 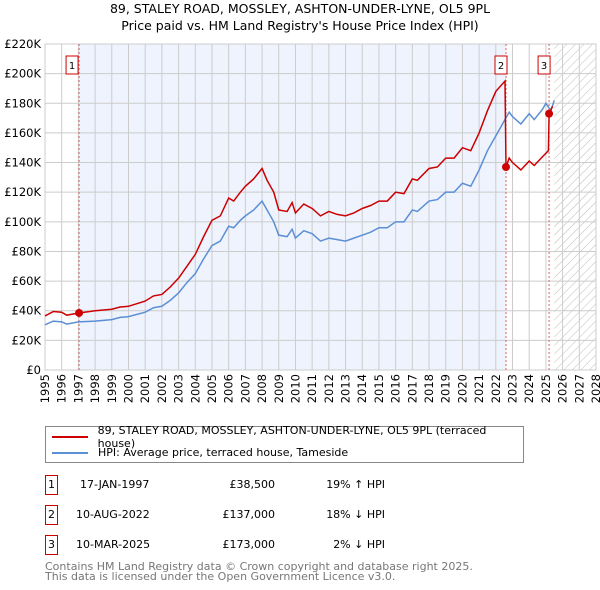 What do you see at coordinates (229, 388) in the screenshot?
I see `x-tick-label: 2006` at bounding box center [229, 388].